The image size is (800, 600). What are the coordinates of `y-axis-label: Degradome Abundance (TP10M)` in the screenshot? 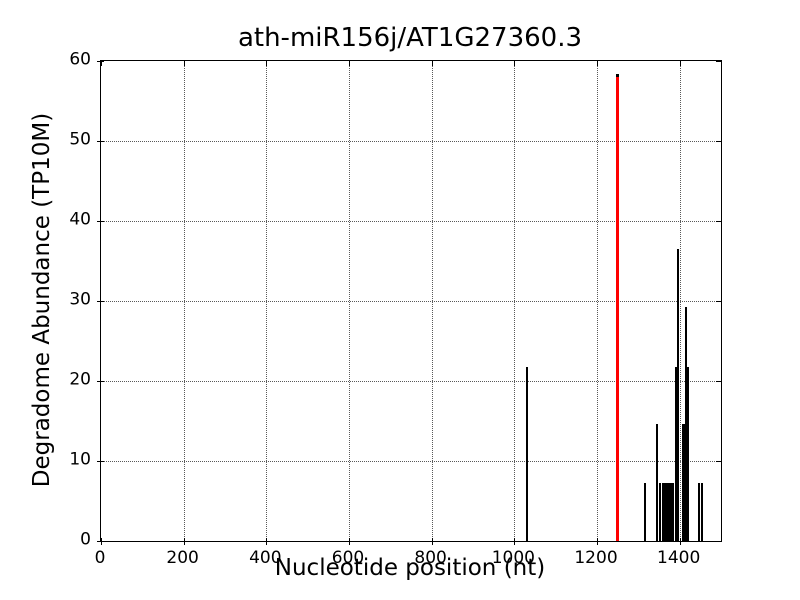 It's located at (42, 300).